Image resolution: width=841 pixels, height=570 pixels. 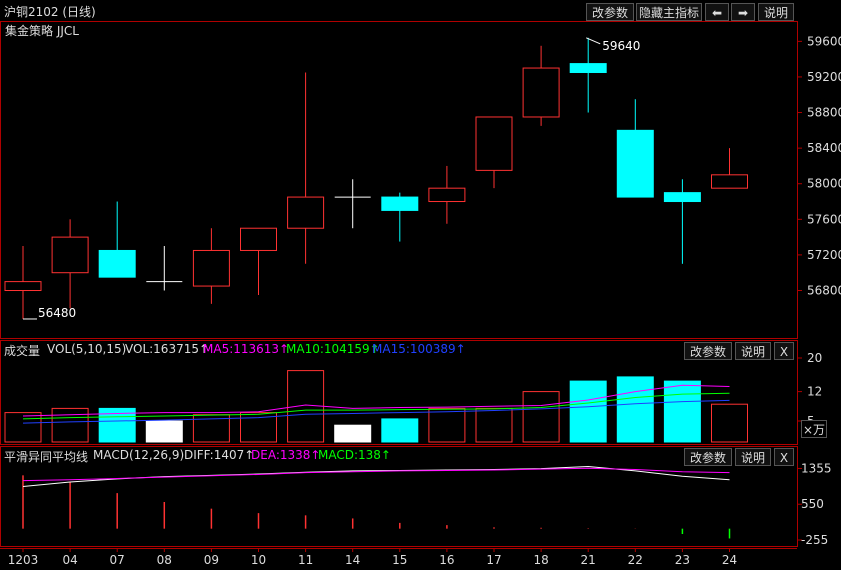 I want to click on volume-params-button: 改参数, so click(x=708, y=351).